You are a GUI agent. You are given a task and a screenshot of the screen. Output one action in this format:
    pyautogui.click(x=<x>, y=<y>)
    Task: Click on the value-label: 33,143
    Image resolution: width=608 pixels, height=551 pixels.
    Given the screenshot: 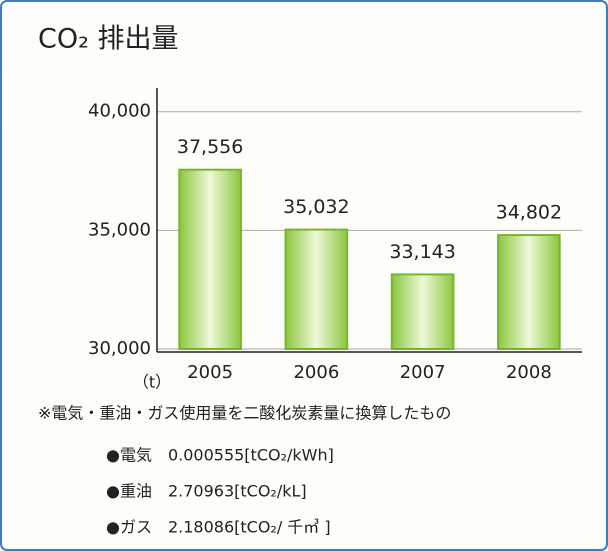 What is the action you would take?
    pyautogui.click(x=422, y=252)
    